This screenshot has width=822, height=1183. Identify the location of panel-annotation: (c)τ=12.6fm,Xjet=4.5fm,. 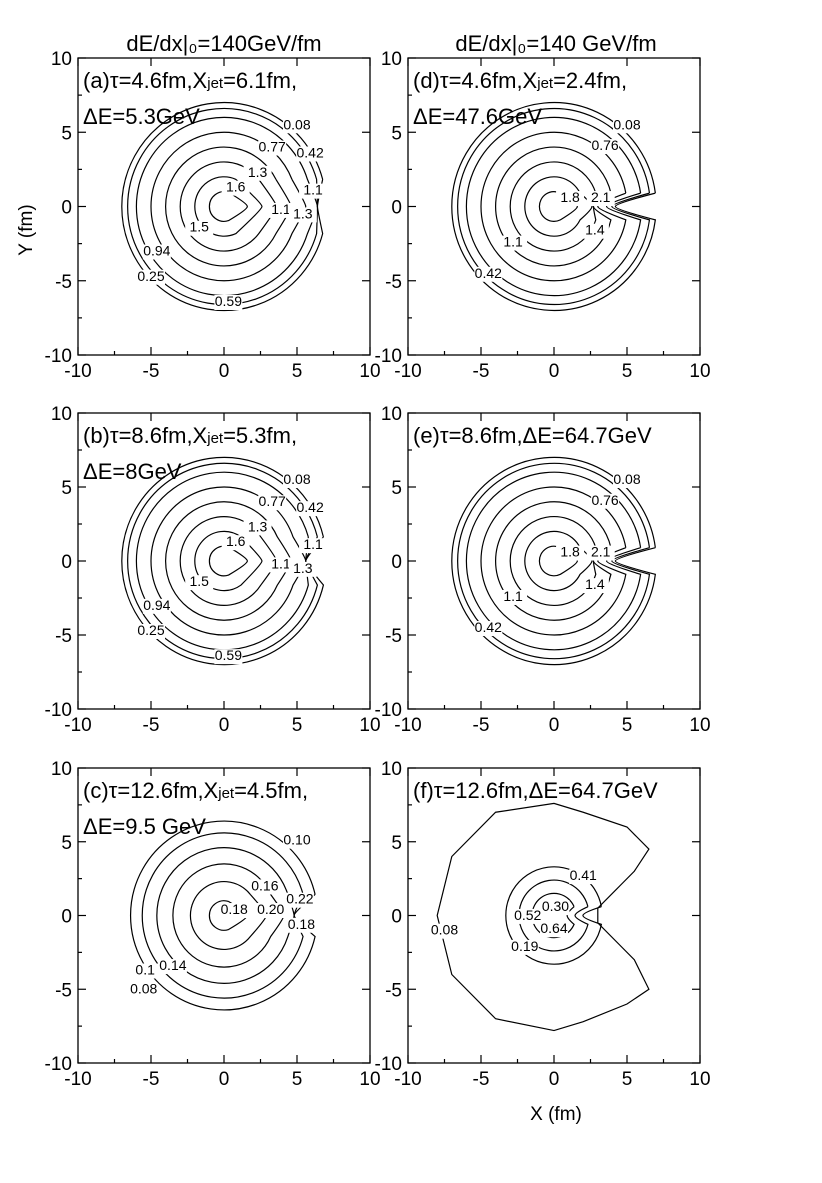
(195, 790).